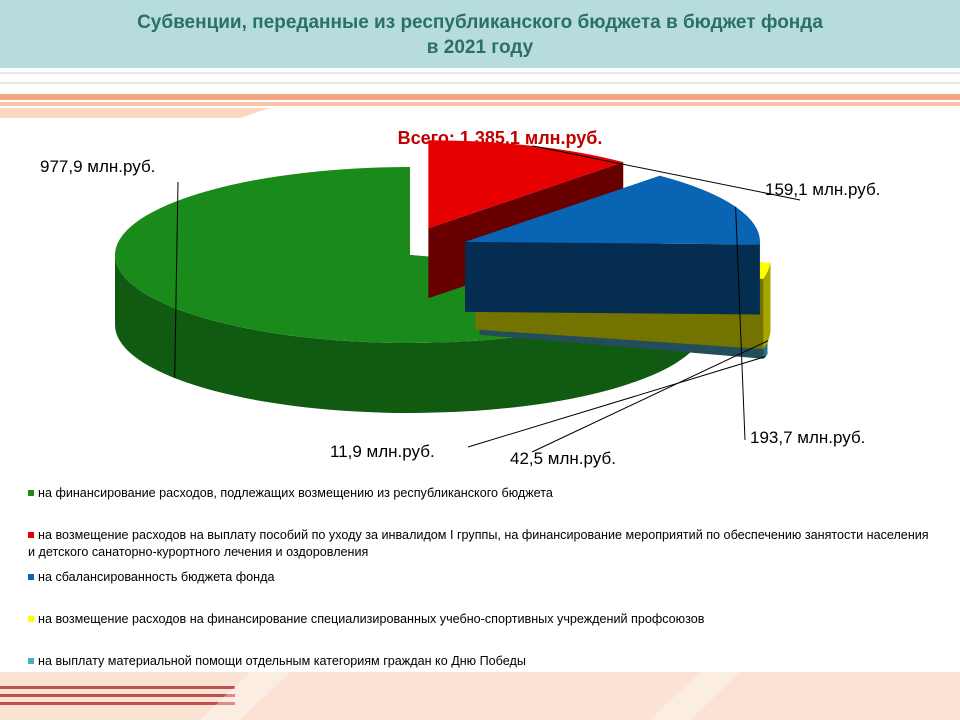 This screenshot has height=720, width=960. Describe the element at coordinates (156, 577) in the screenshot. I see `legend-text: на сбалансированность бюджета фонда` at that location.